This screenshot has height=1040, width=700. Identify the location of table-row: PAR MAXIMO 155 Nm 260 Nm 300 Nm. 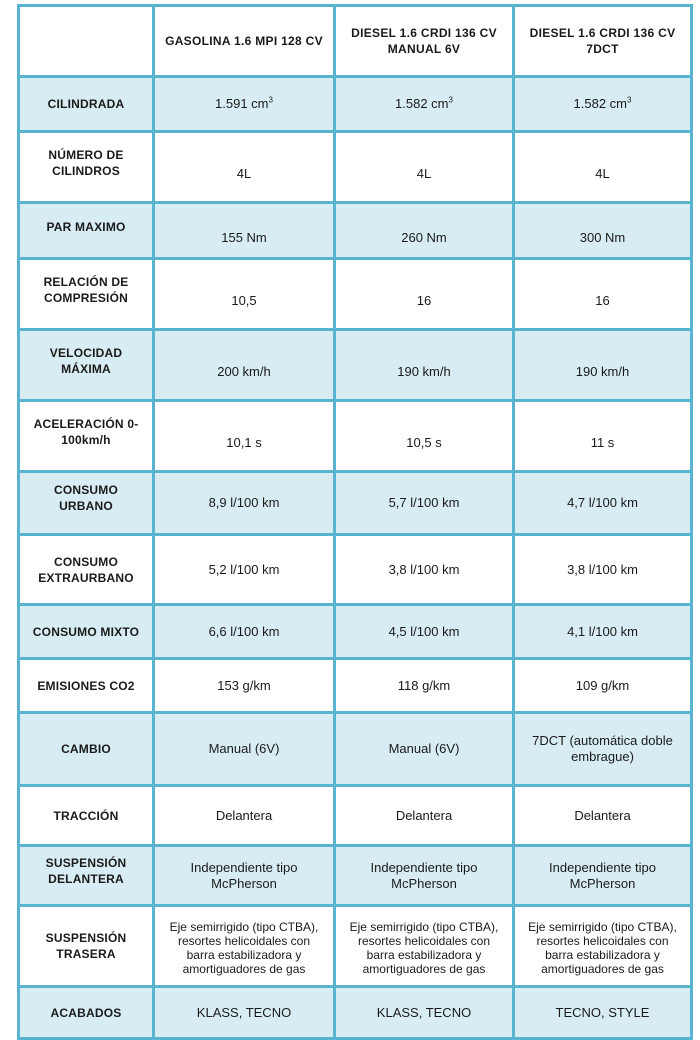
(355, 230).